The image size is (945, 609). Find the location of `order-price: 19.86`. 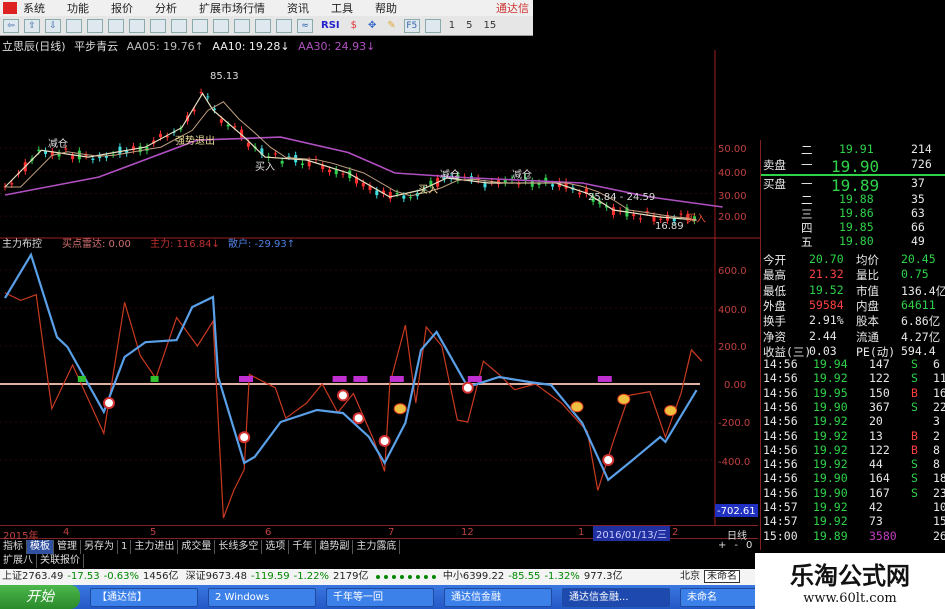

order-price: 19.86 is located at coordinates (856, 213).